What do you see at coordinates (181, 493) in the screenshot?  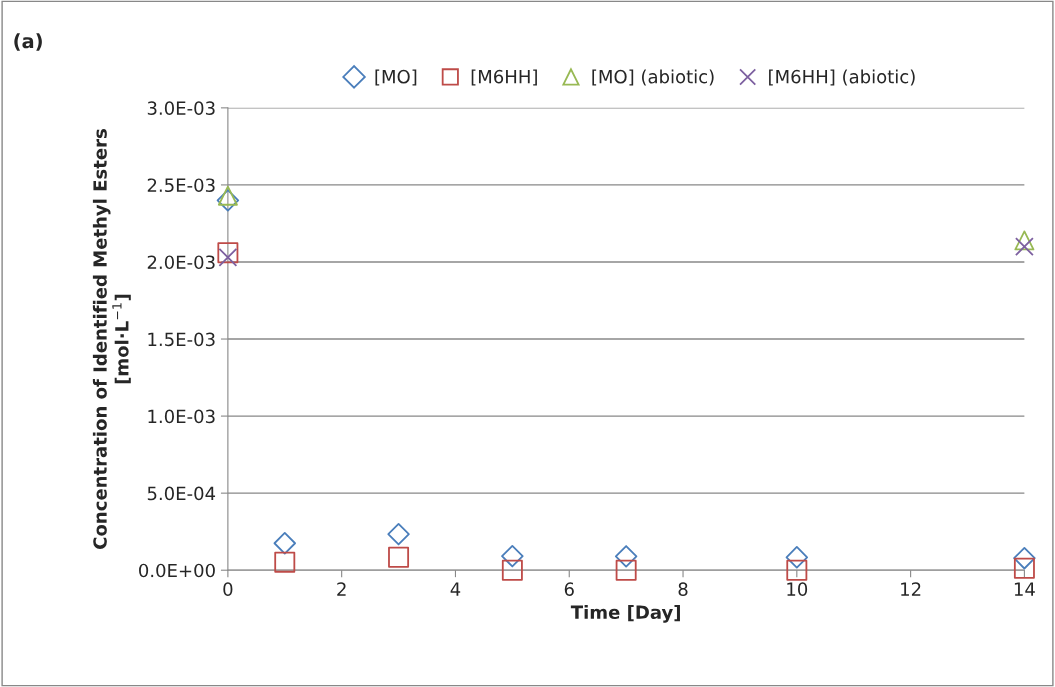 I see `y-tick-label: 5.0E-04` at bounding box center [181, 493].